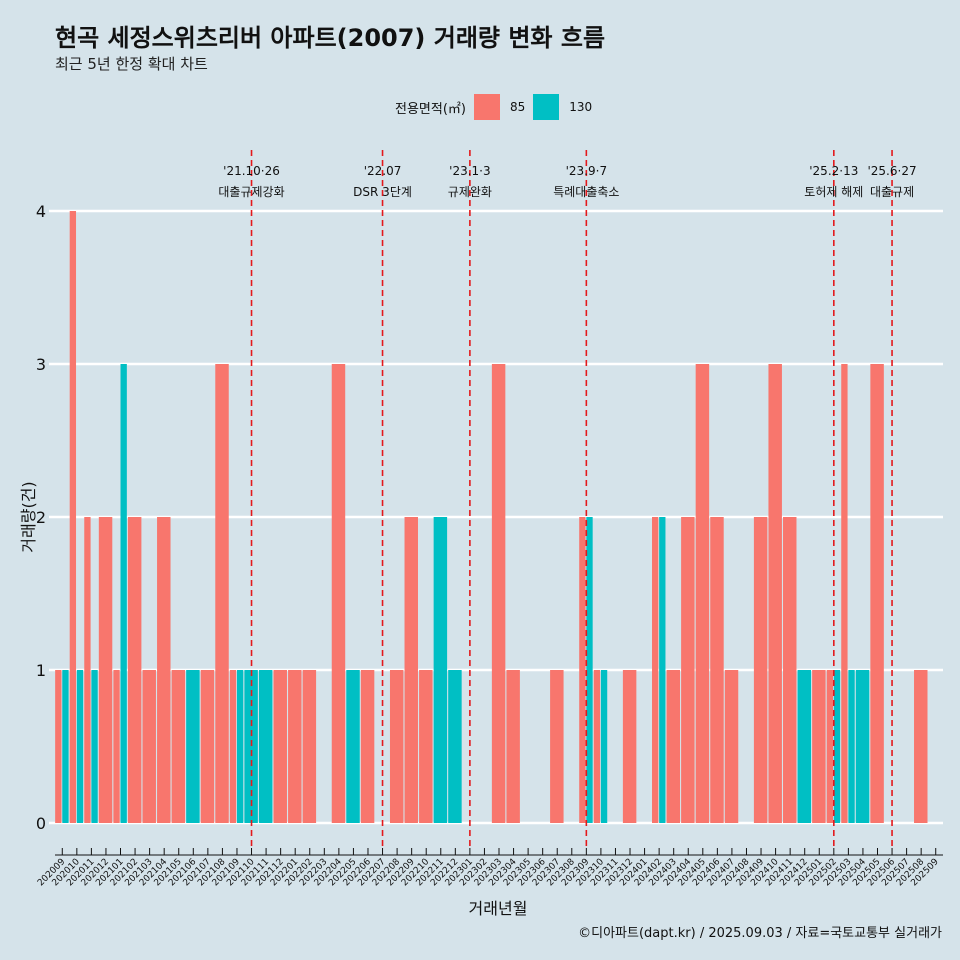 This screenshot has width=960, height=960. Describe the element at coordinates (586, 171) in the screenshot. I see `annotation-date: '23.9·7` at that location.